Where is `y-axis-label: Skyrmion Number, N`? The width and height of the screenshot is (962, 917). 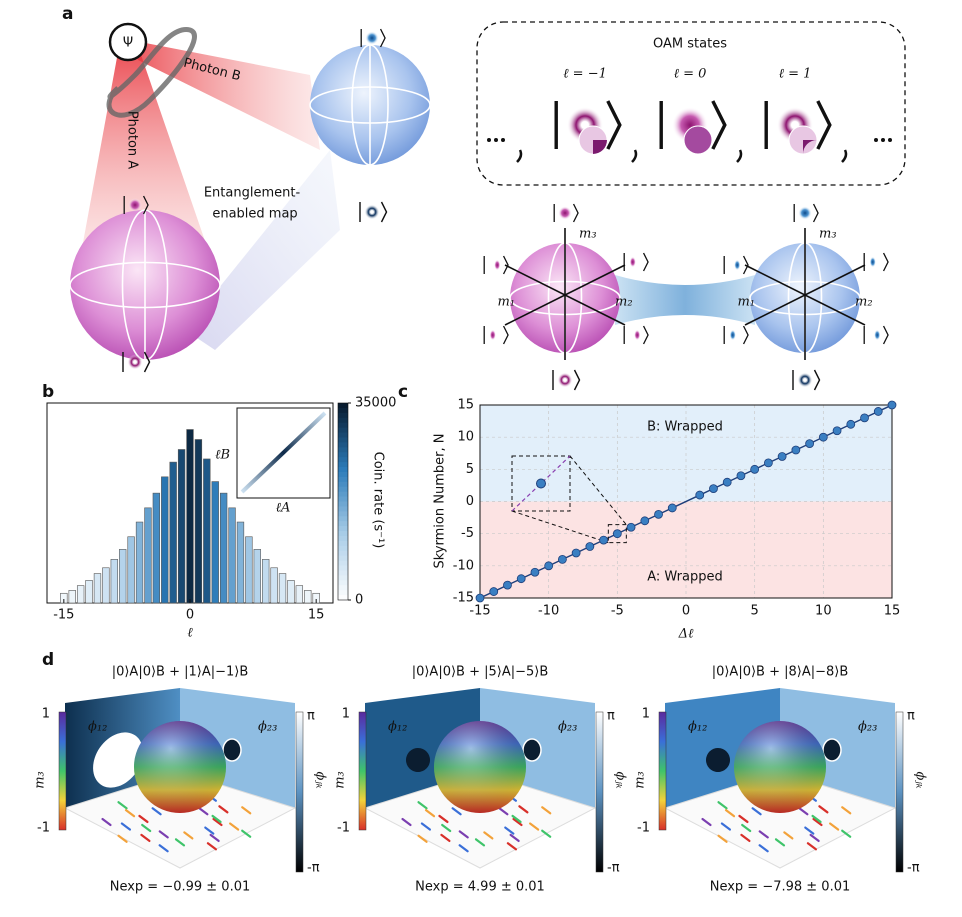
y-axis-label: Skyrmion Number, N is located at coordinates (440, 501).